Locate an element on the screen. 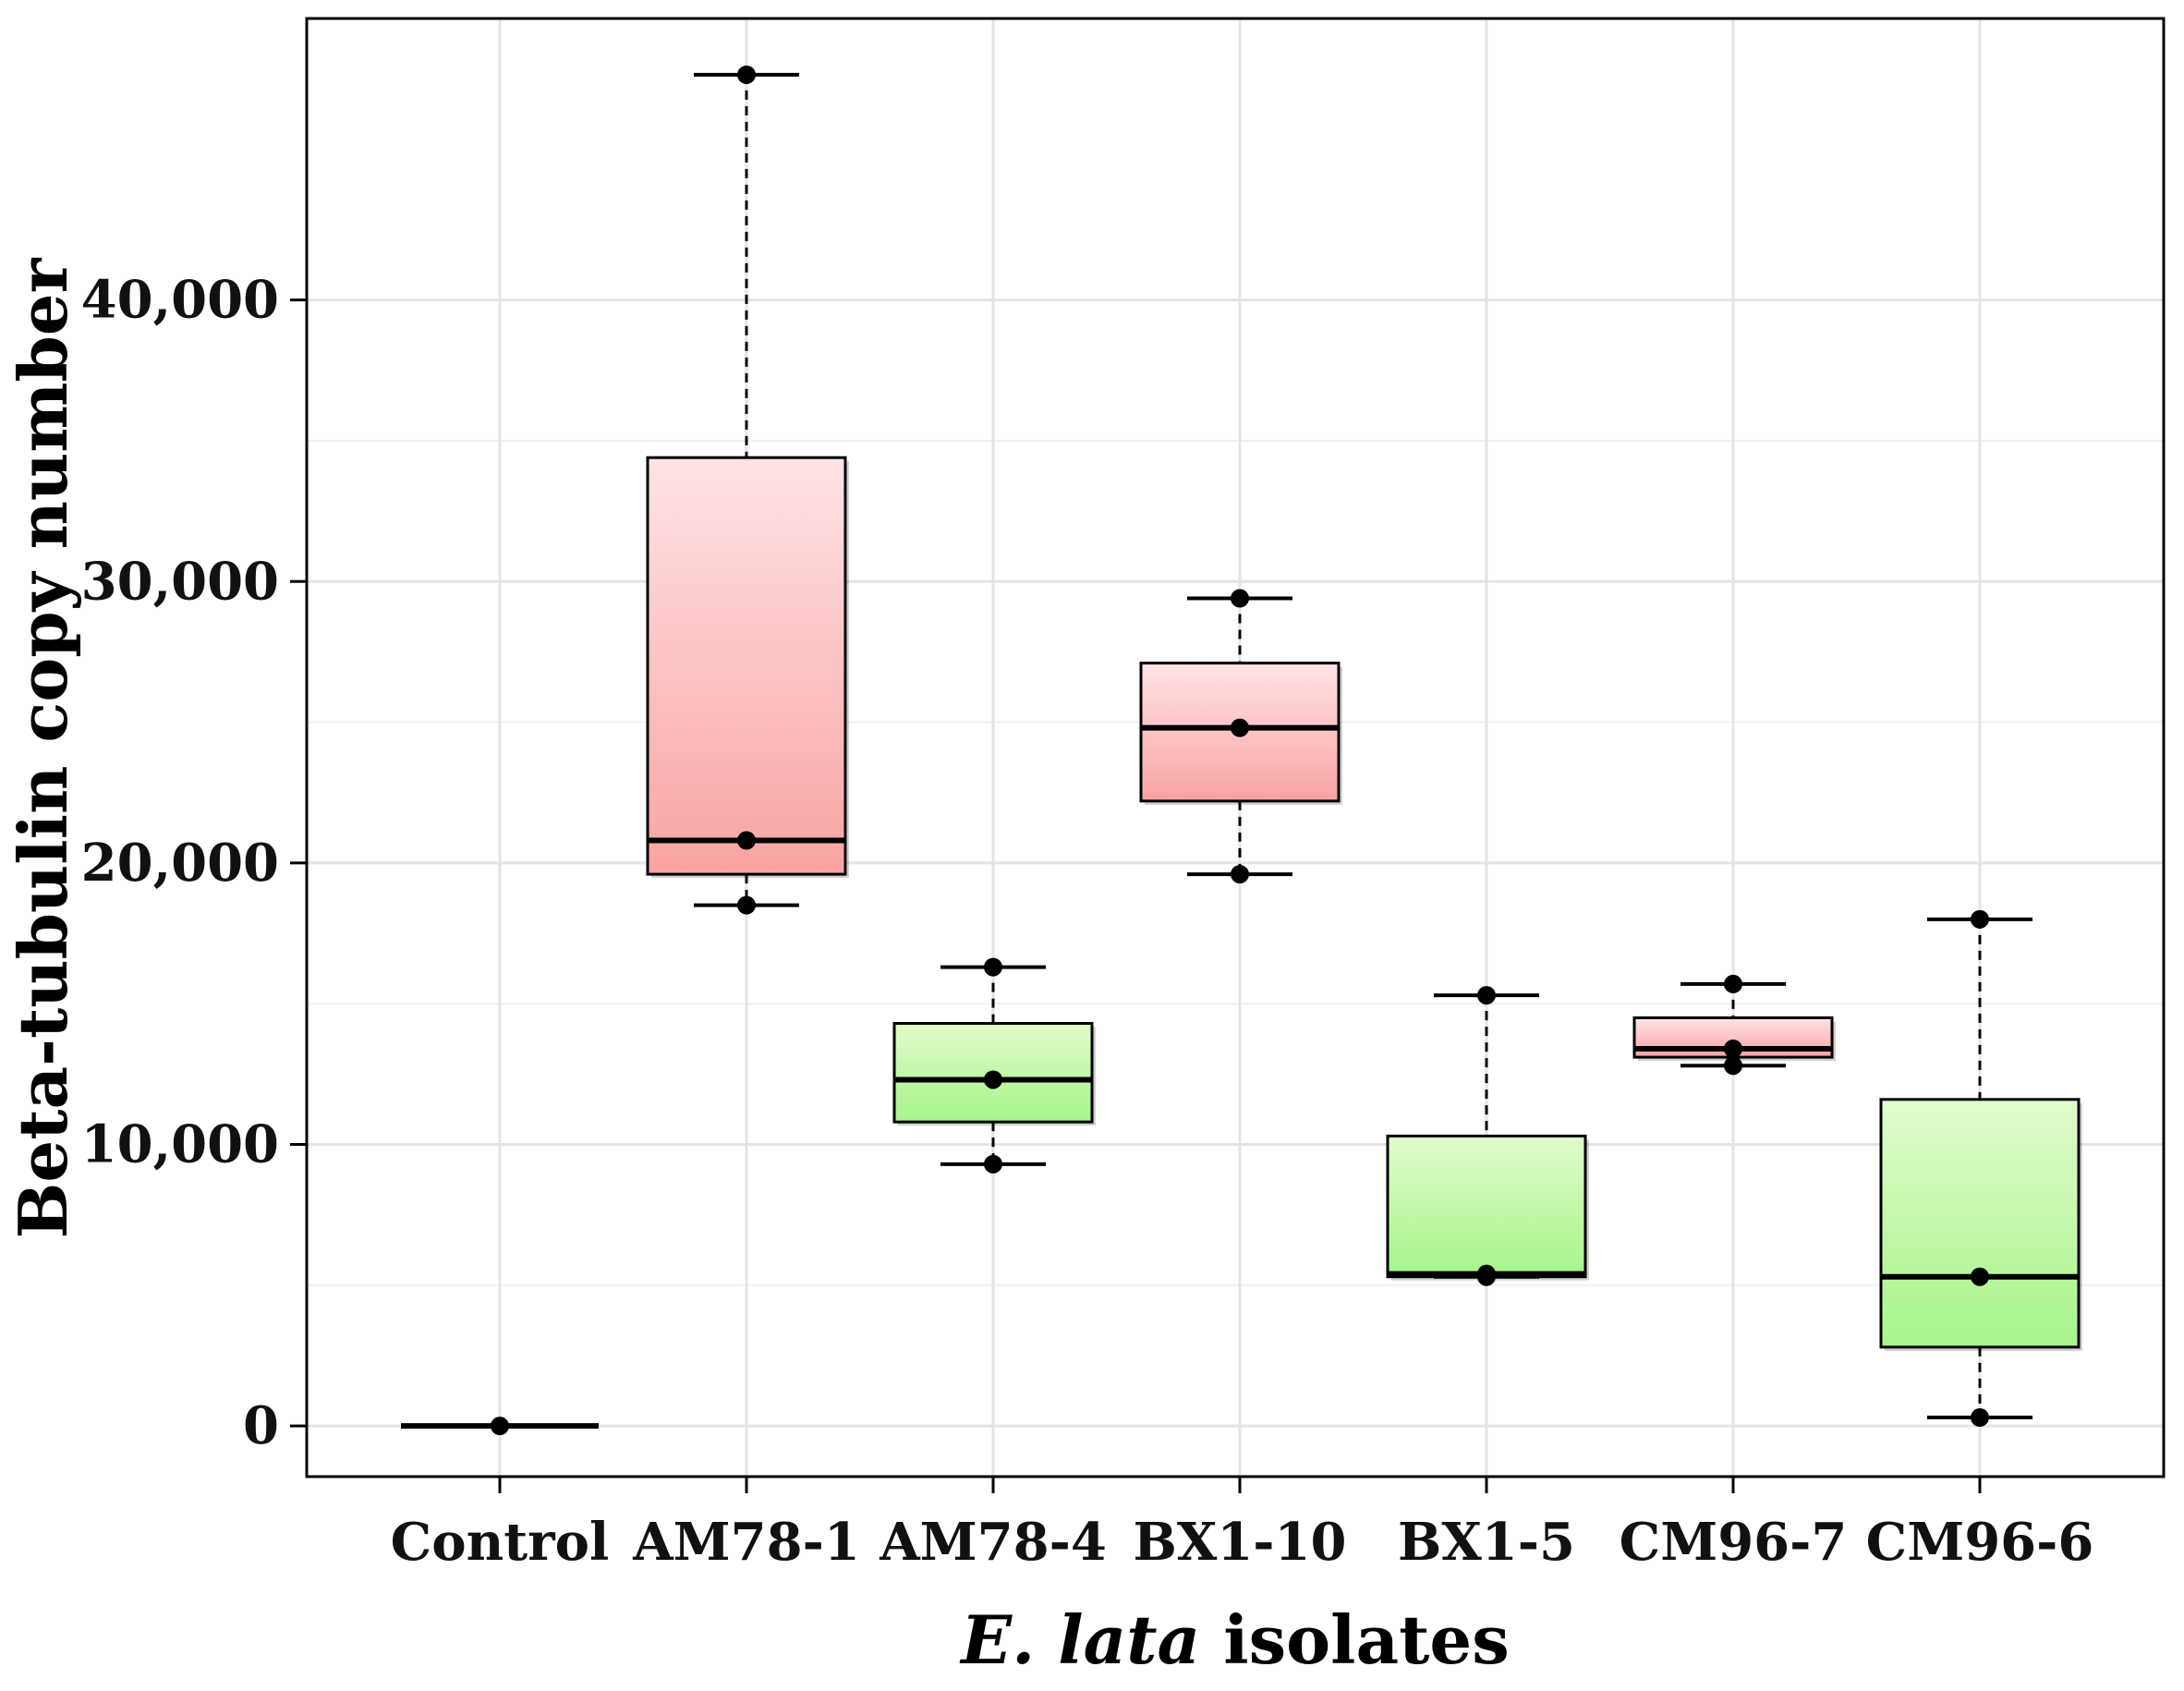 The image size is (2184, 1691). x-axis-title-suffix: isolates is located at coordinates (1355, 1639).